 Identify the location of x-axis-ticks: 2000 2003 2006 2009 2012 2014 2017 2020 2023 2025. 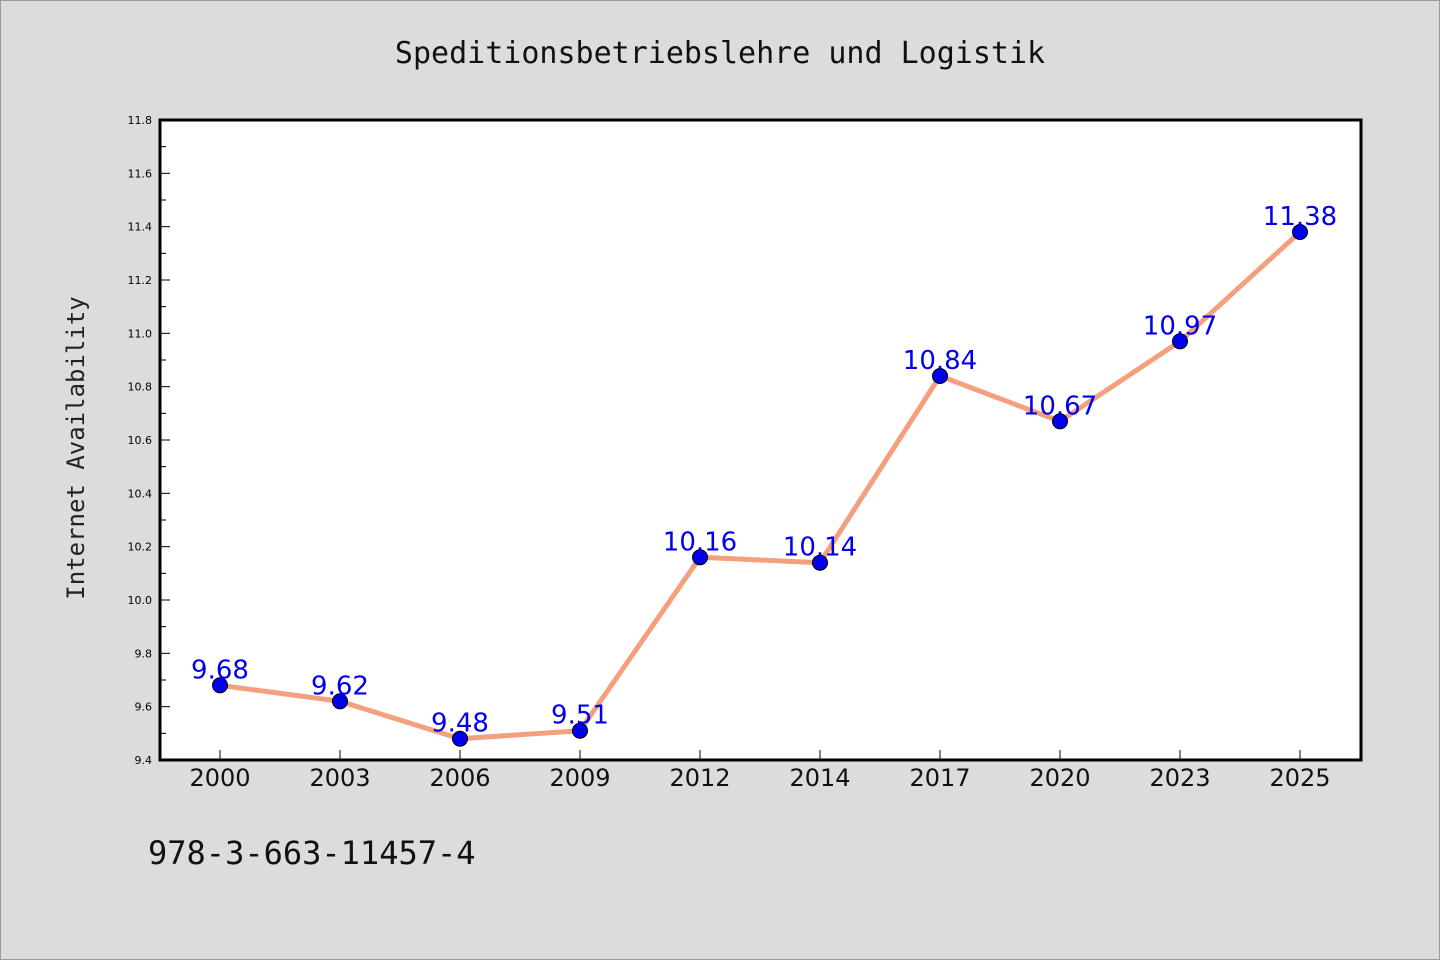
(760, 771).